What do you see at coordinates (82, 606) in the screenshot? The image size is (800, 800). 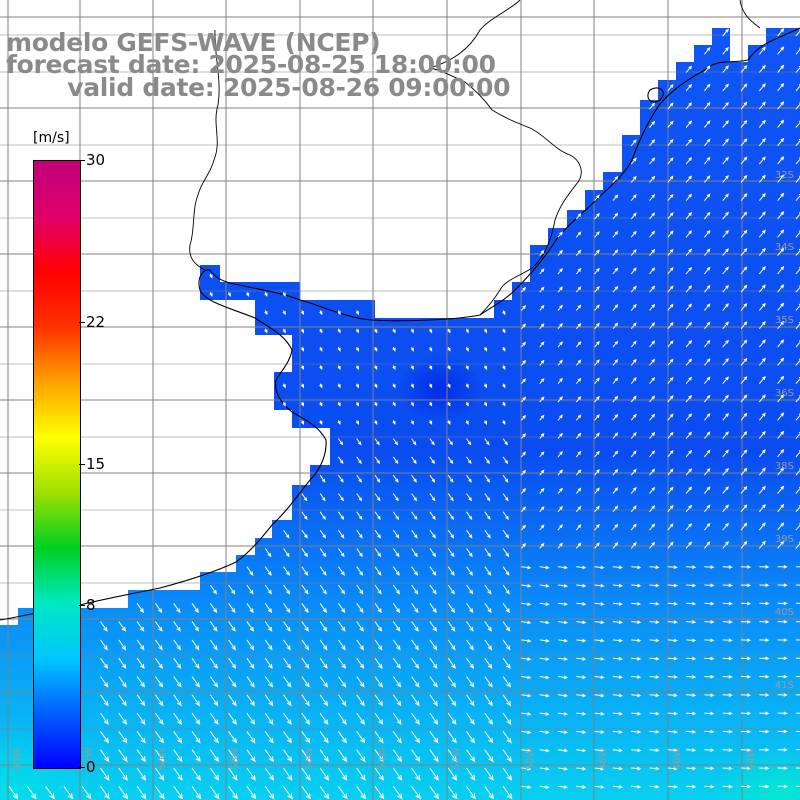 I see `colorbar-tick-mark` at bounding box center [82, 606].